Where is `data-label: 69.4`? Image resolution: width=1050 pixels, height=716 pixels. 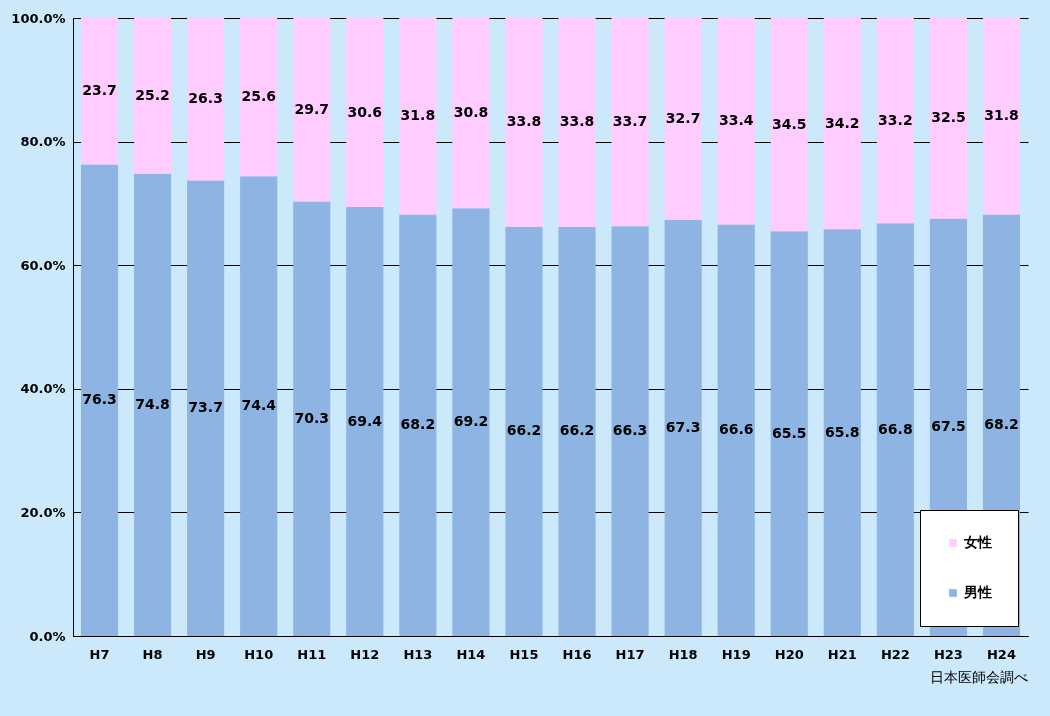
data-label: 69.4 is located at coordinates (365, 420).